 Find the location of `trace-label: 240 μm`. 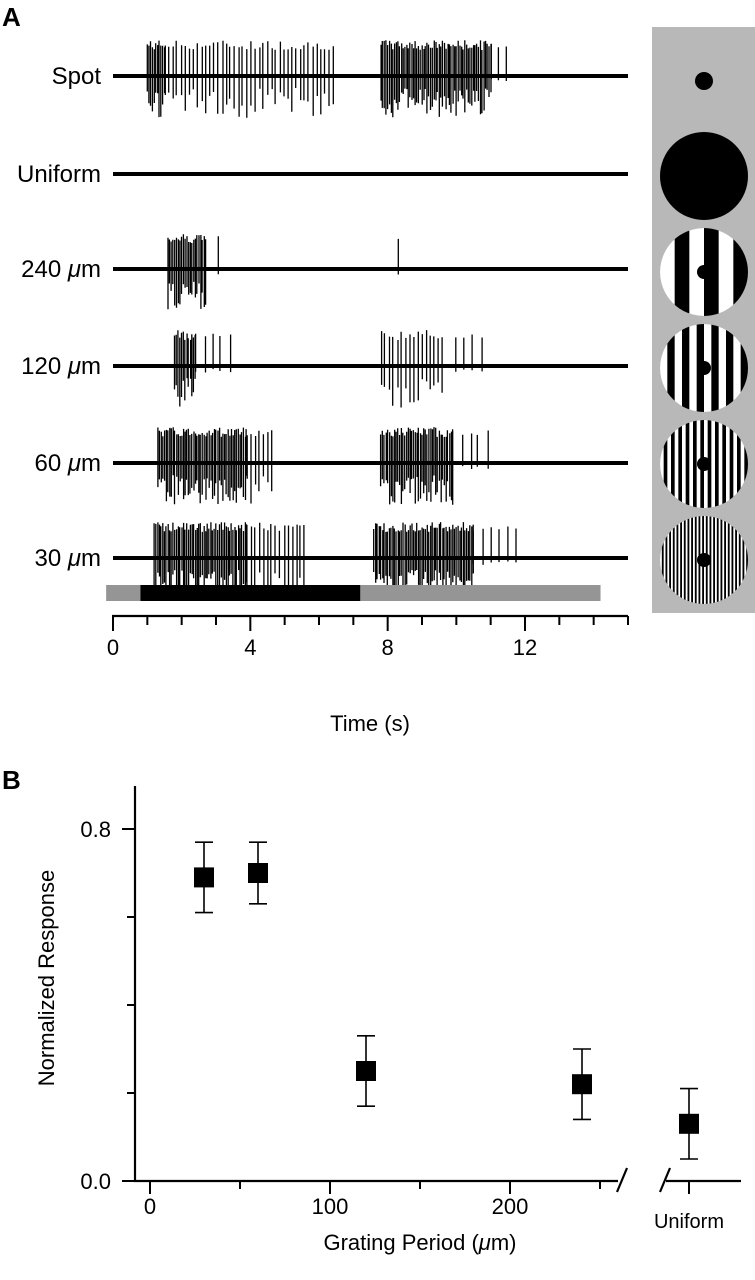

trace-label: 240 μm is located at coordinates (61, 269).